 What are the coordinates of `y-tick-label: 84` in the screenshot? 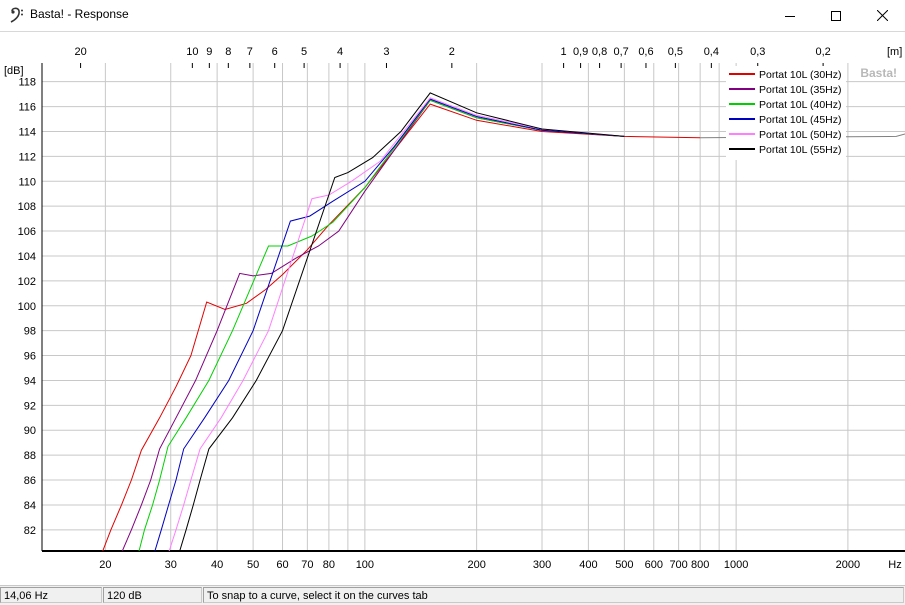 It's located at (30, 506).